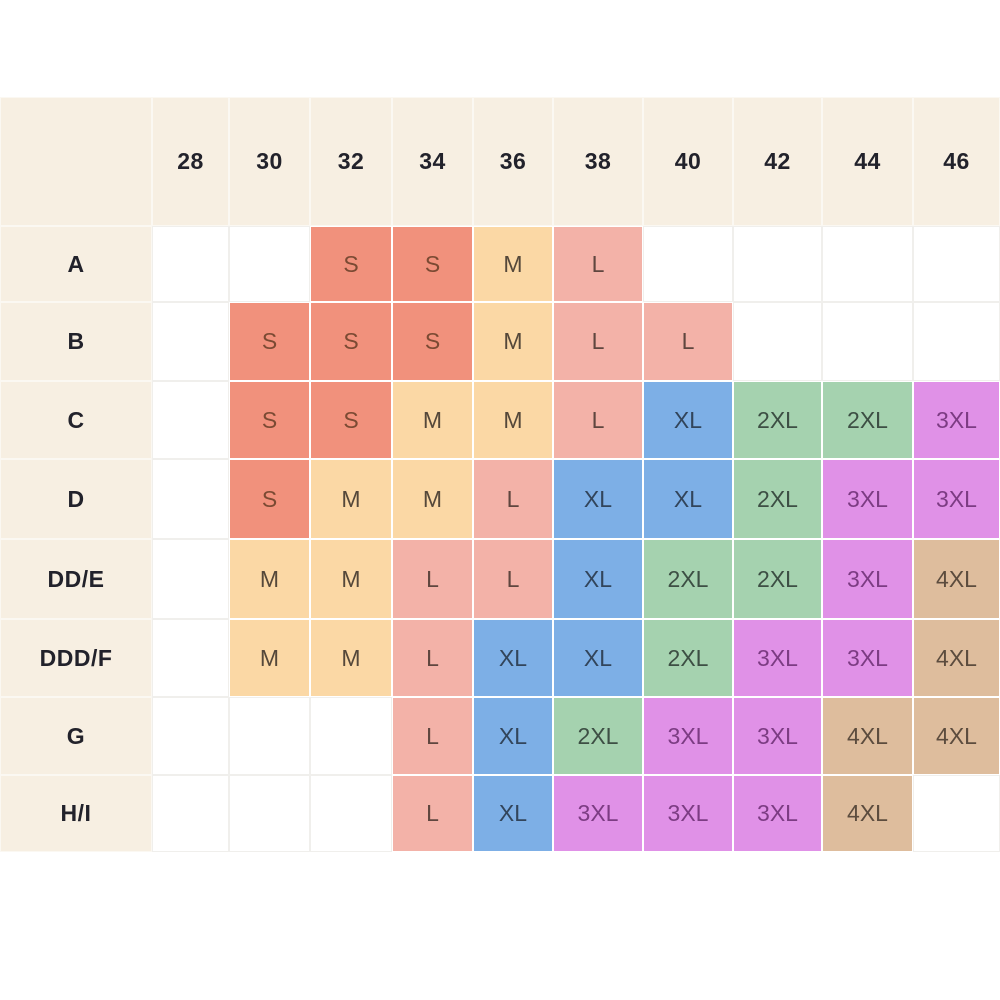 The height and width of the screenshot is (1000, 1000). What do you see at coordinates (956, 161) in the screenshot?
I see `band-size-header-46: 46` at bounding box center [956, 161].